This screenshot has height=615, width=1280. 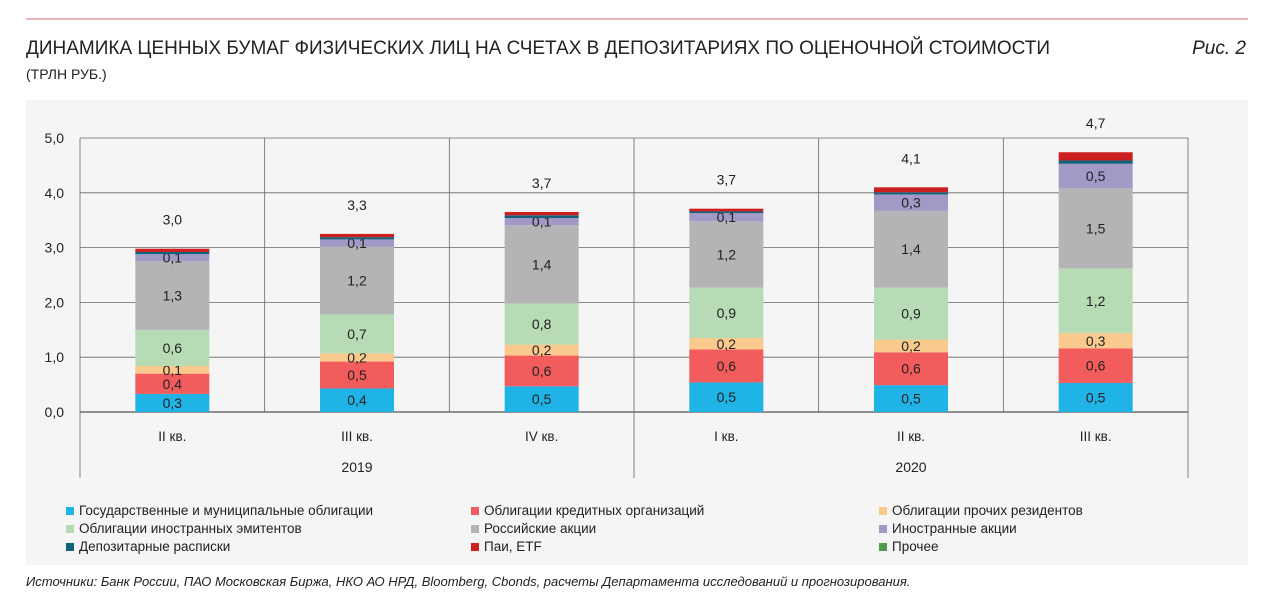 I want to click on legend-label: Российские акции, so click(x=540, y=528).